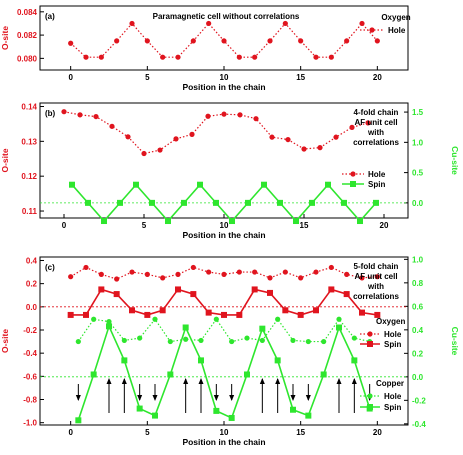  What do you see at coordinates (419, 400) in the screenshot?
I see `y-right-tick-label: -0.2` at bounding box center [419, 400].